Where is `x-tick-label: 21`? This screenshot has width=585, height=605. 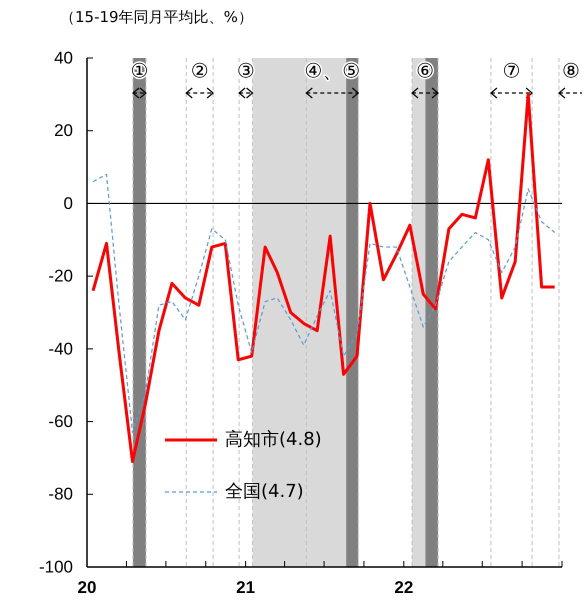
x-tick-label: 21 is located at coordinates (246, 588).